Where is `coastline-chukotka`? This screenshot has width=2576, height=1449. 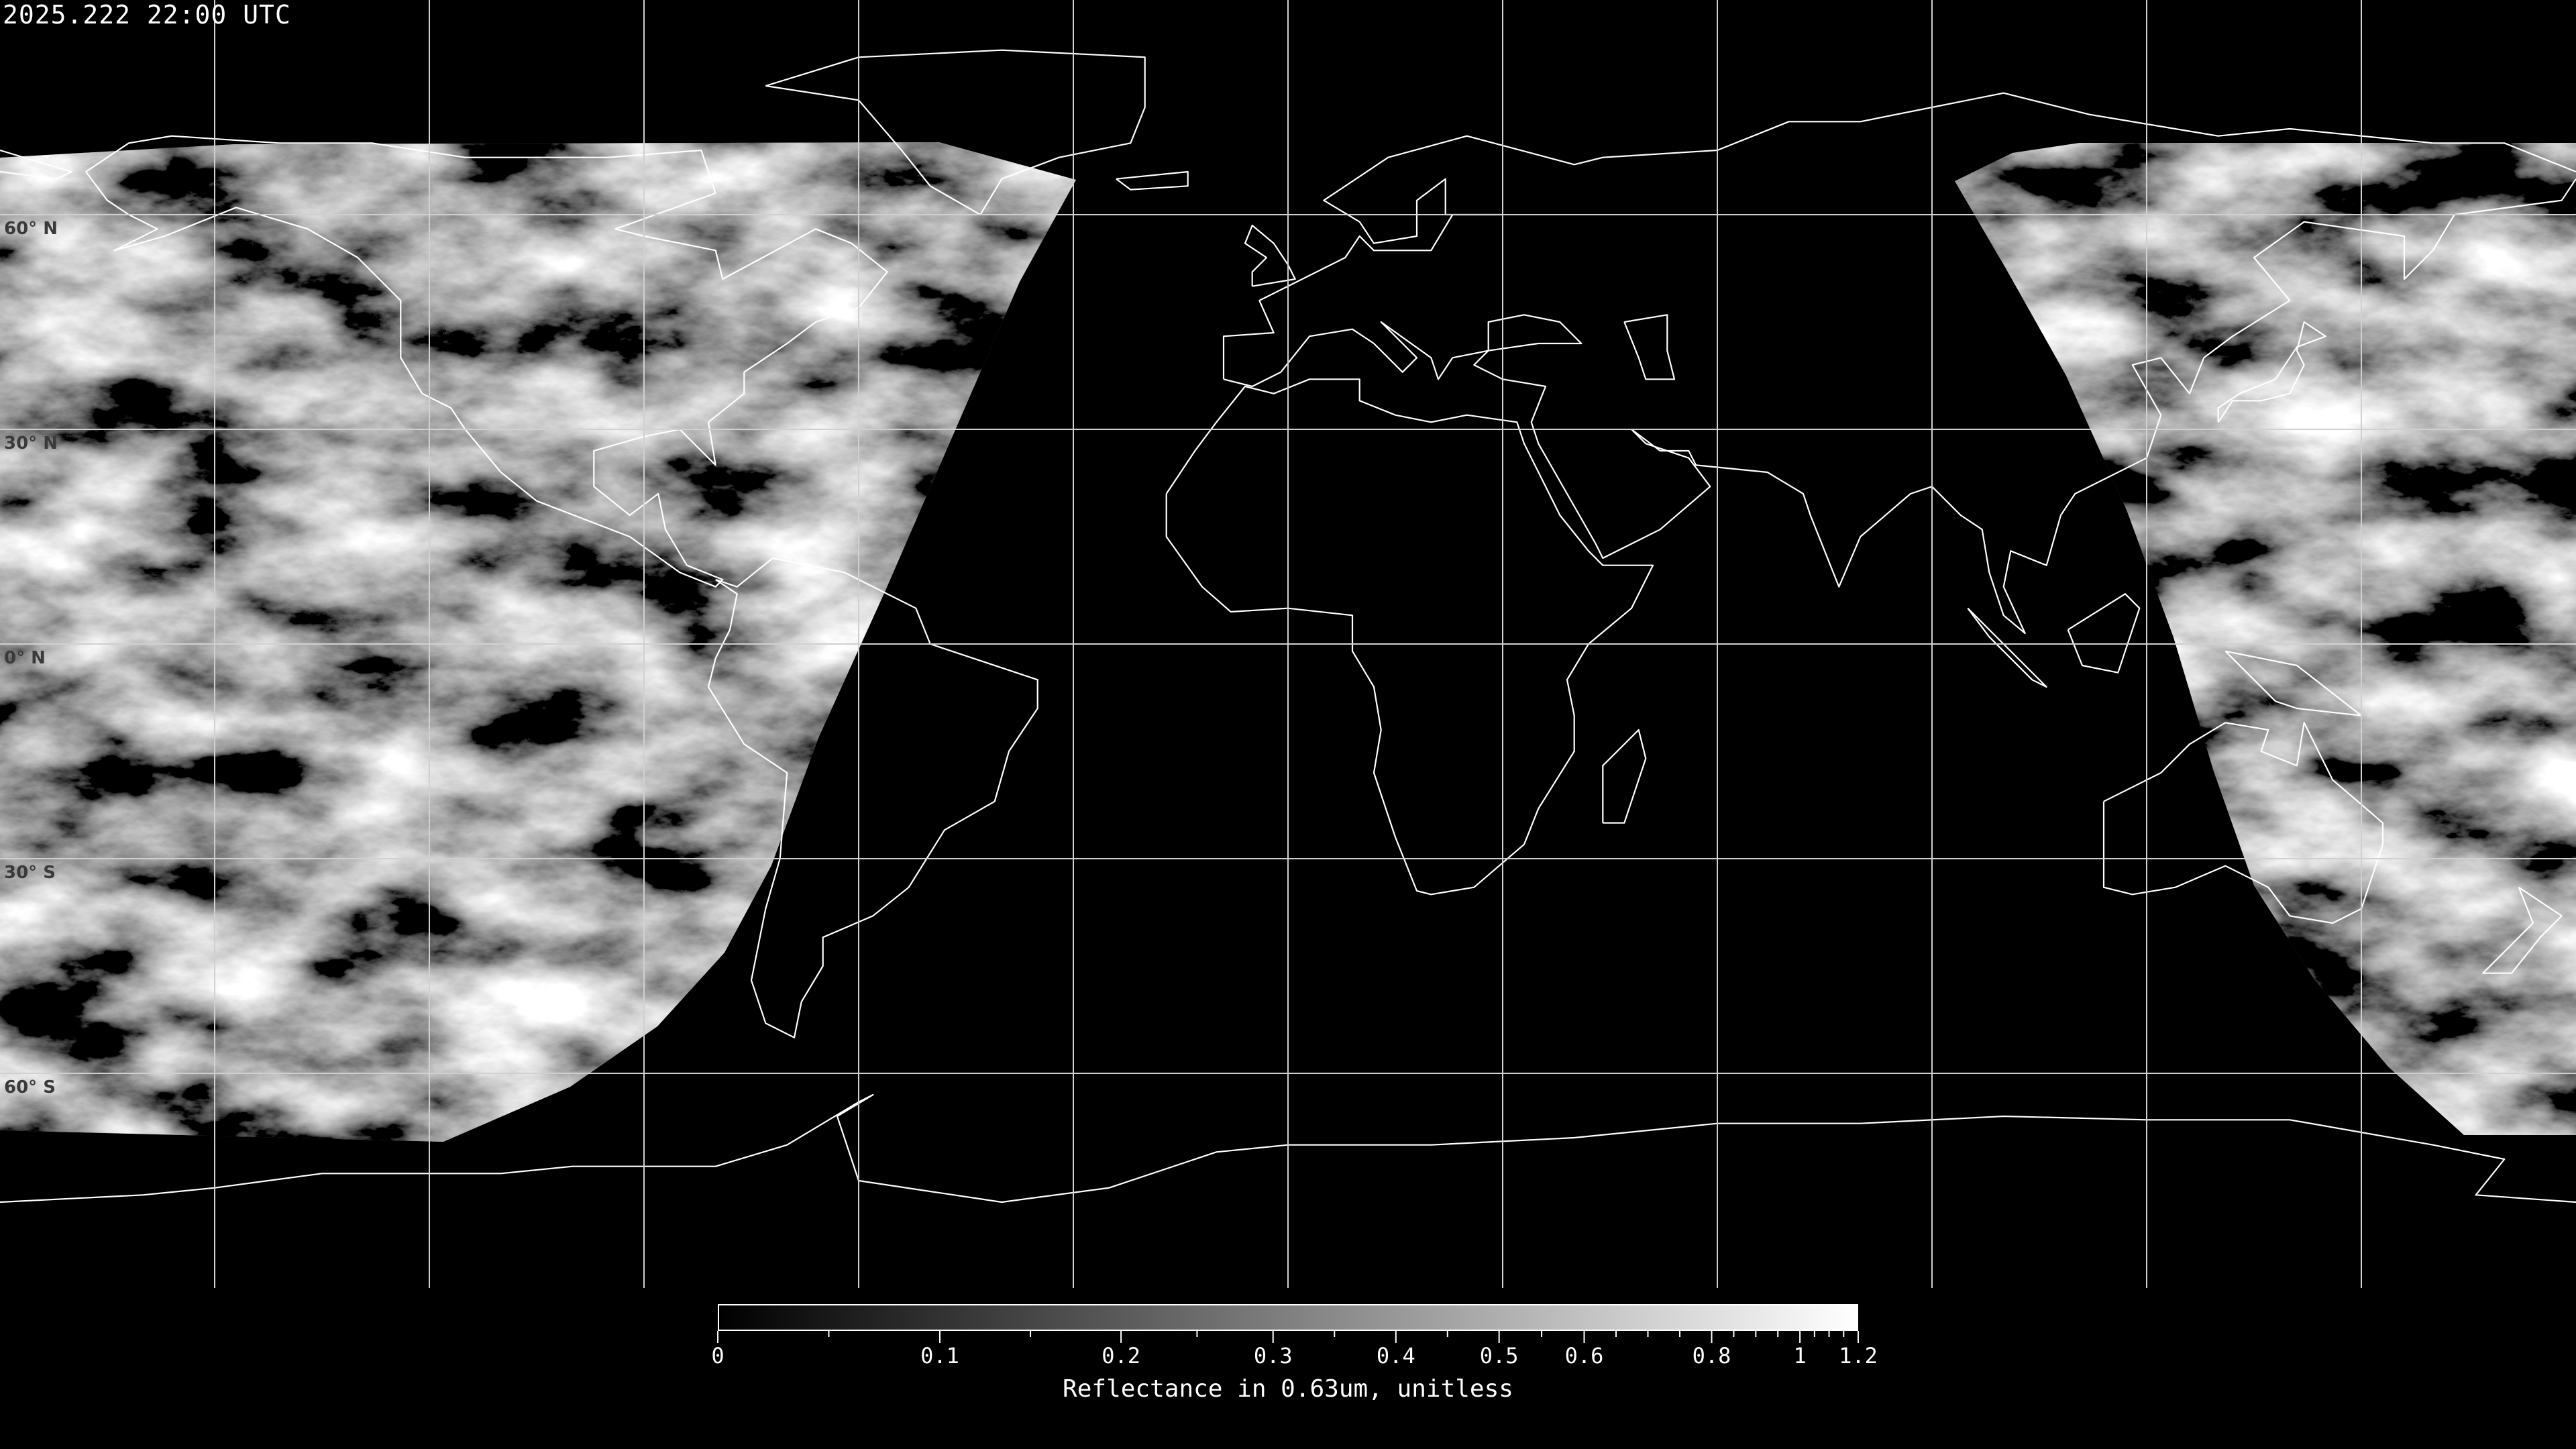
coastline-chukotka is located at coordinates (36, 164).